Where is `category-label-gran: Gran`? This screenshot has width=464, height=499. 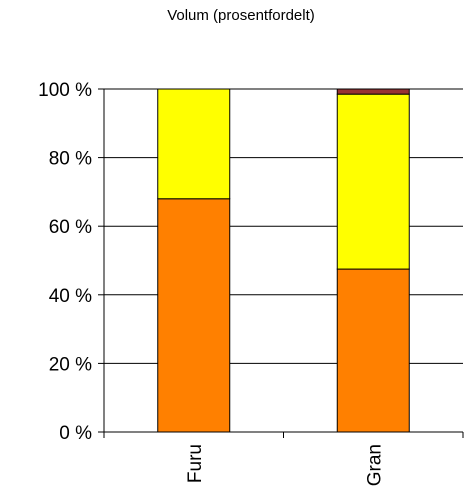
category-label-gran: Gran is located at coordinates (374, 465).